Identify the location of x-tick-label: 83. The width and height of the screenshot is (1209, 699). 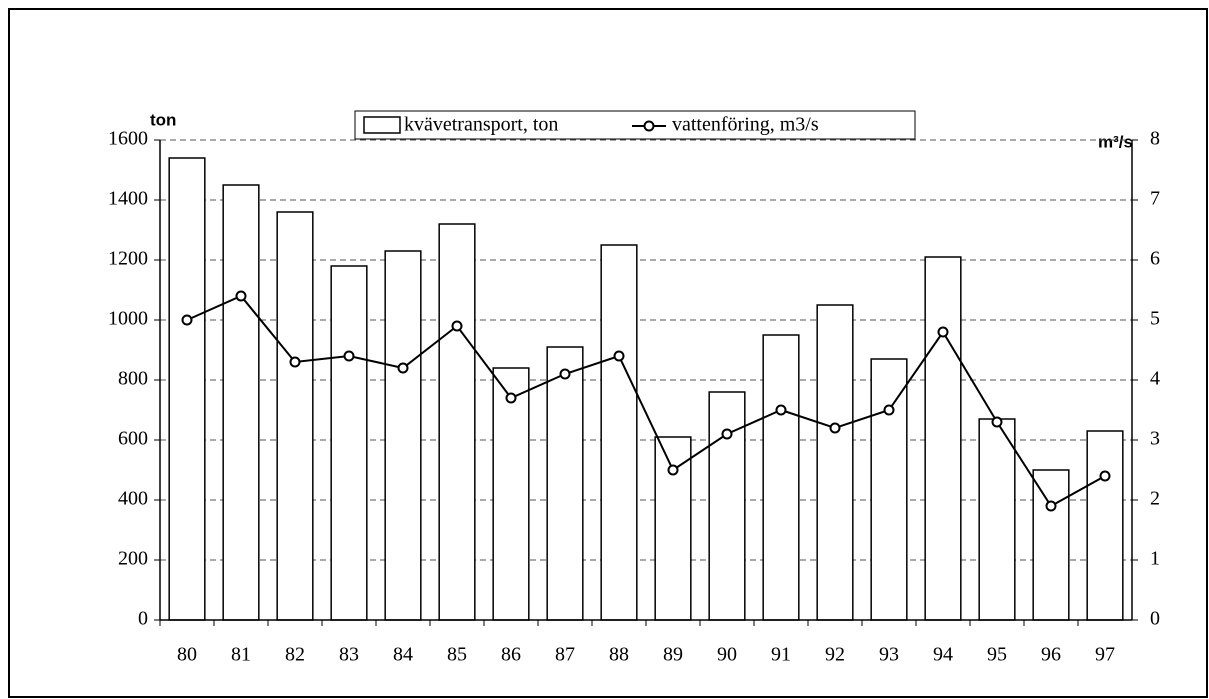
(349, 655).